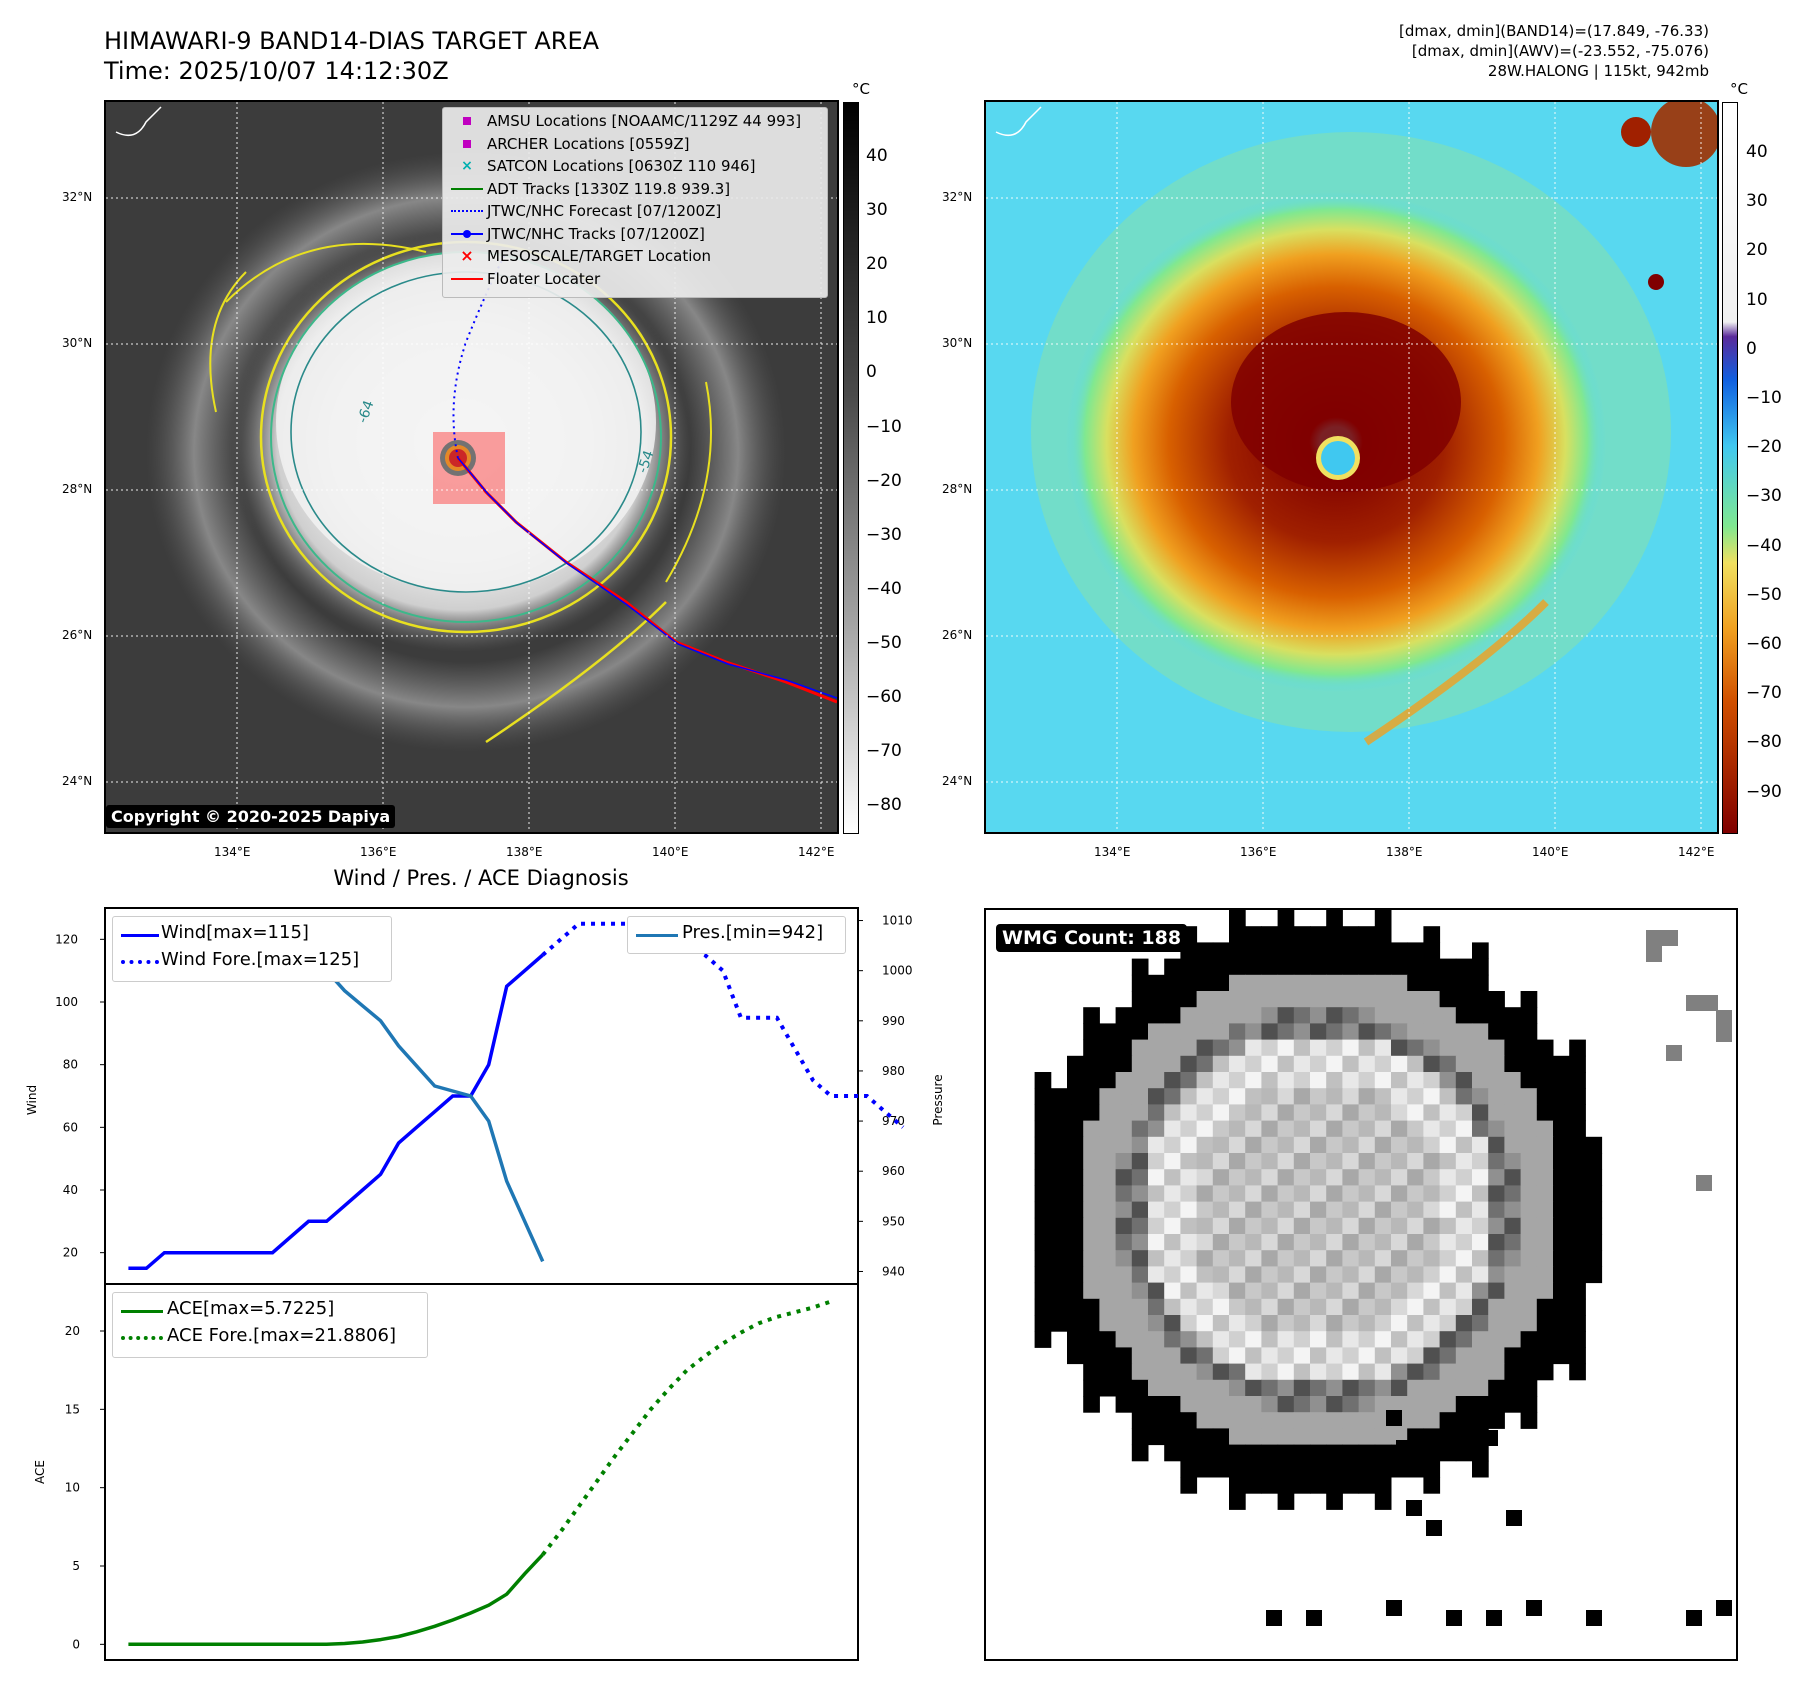  Describe the element at coordinates (276, 71) in the screenshot. I see `chart-time: Time: 2025/10/07 14:12:30Z` at that location.